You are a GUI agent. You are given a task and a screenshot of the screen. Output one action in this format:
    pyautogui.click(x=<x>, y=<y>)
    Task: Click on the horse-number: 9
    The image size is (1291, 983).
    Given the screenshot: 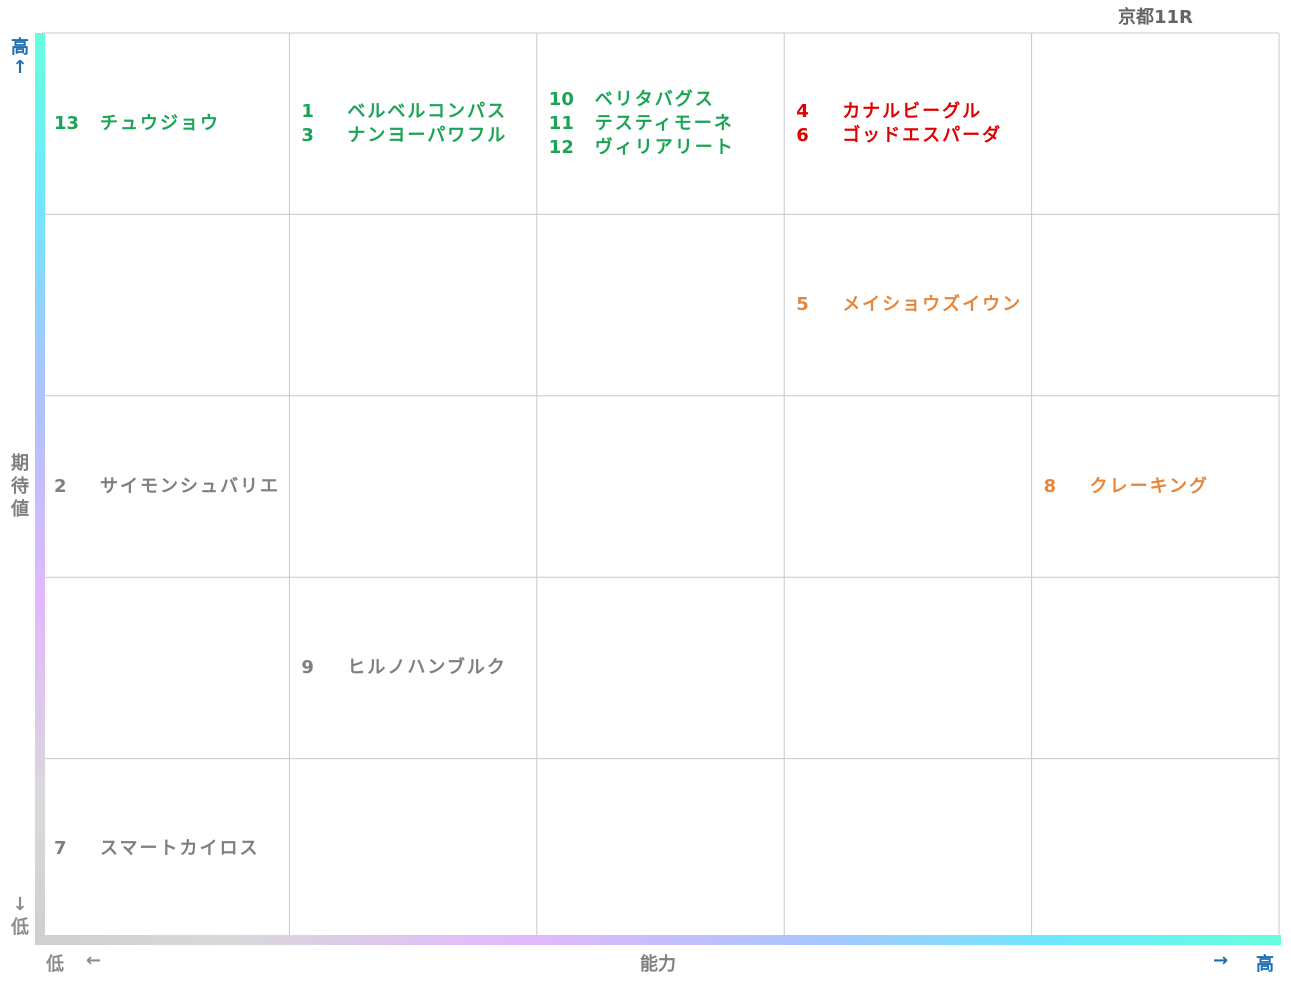 What is the action you would take?
    pyautogui.click(x=307, y=667)
    